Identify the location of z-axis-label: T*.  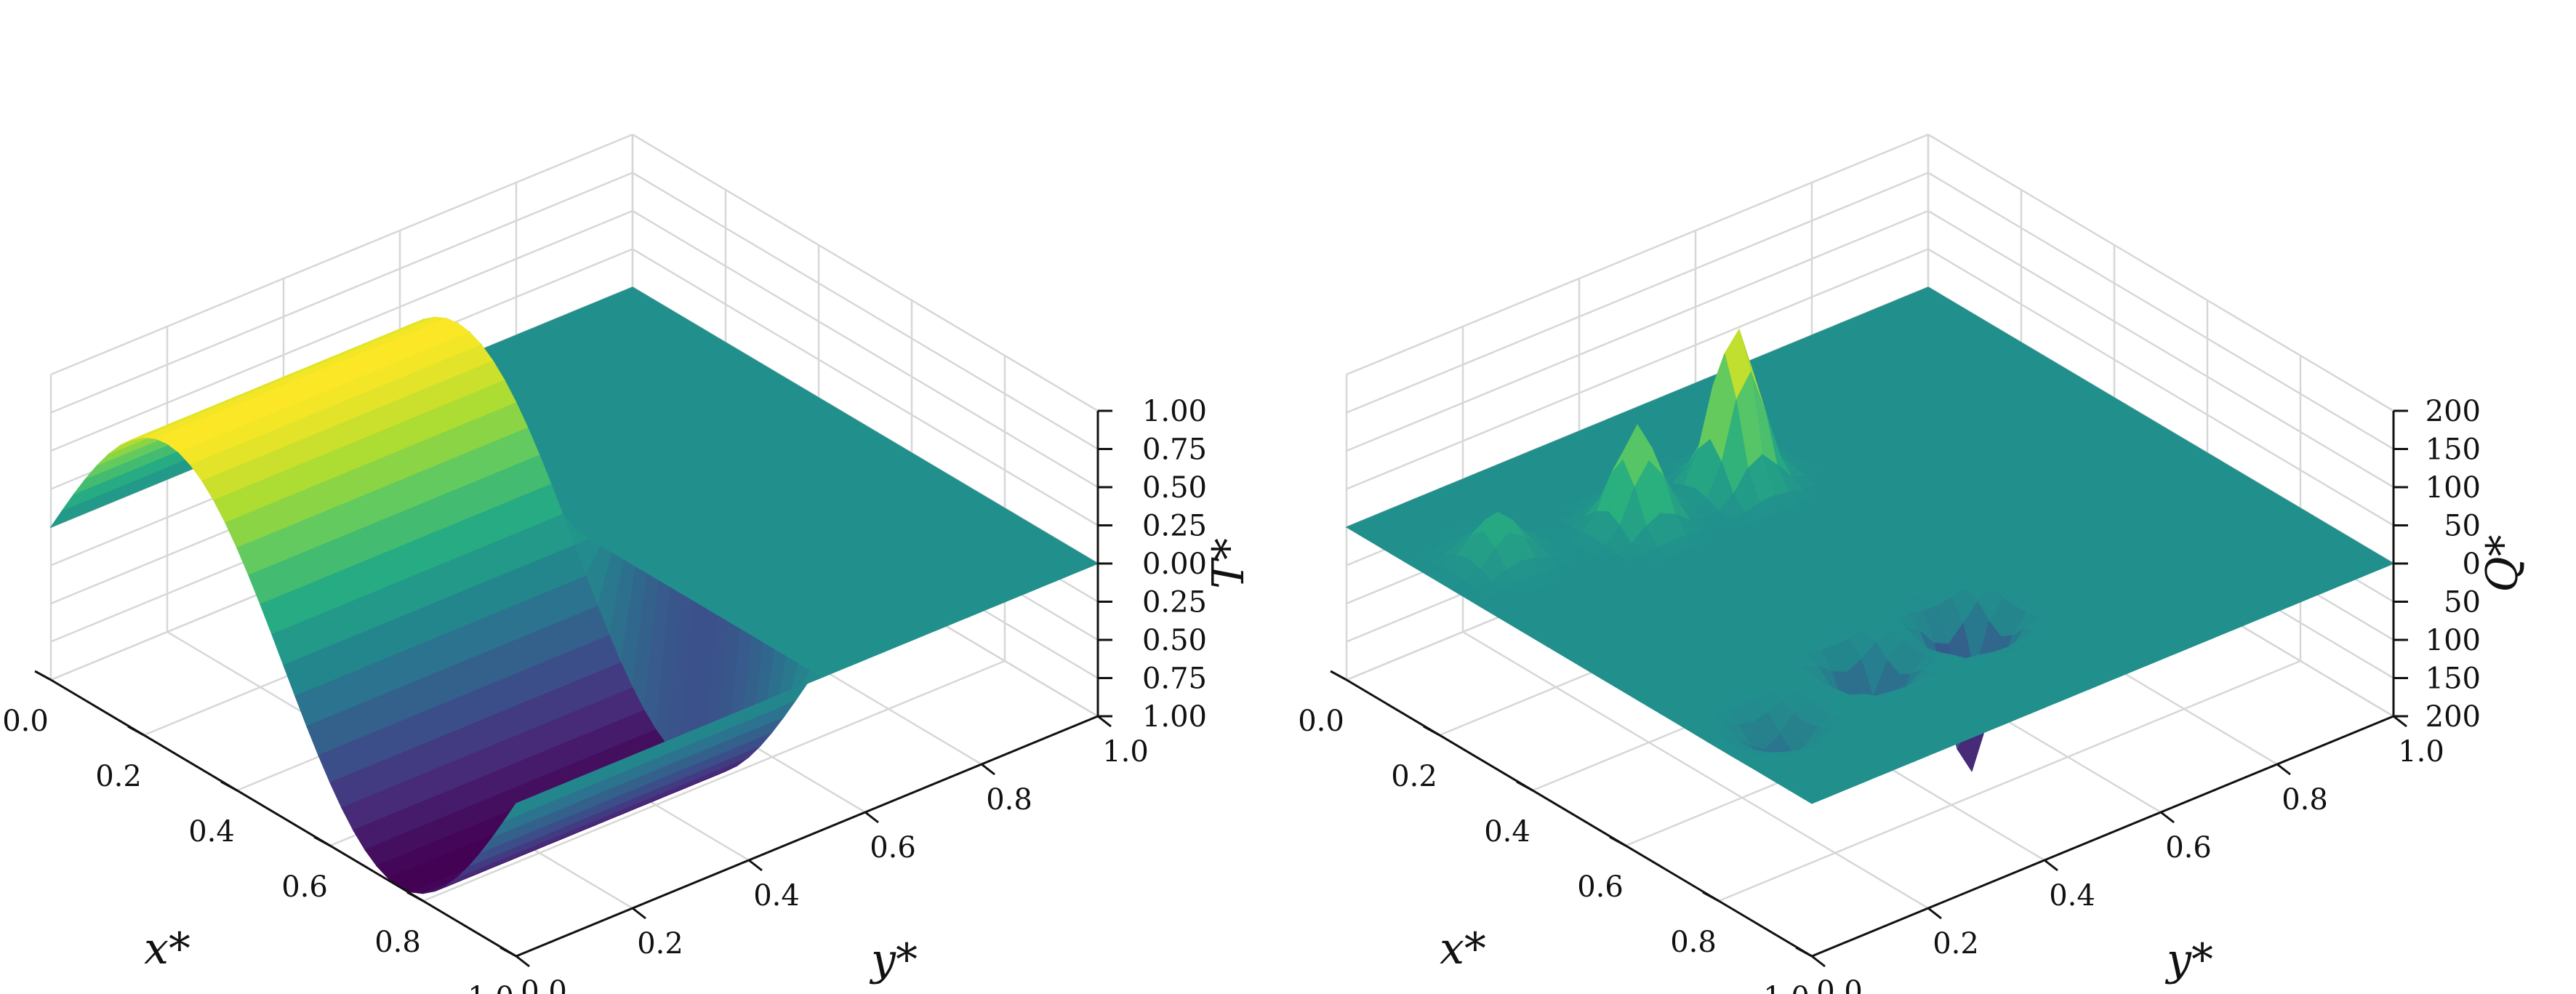
(1228, 564).